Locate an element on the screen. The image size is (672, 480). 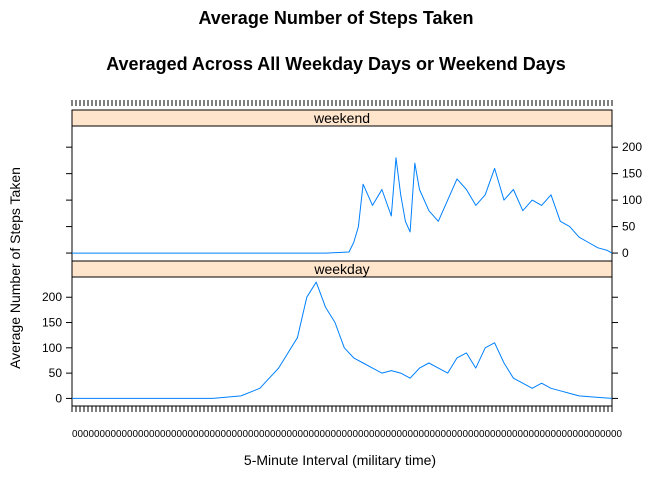
x-axis-label: 5-Minute Interval (military time) is located at coordinates (340, 460).